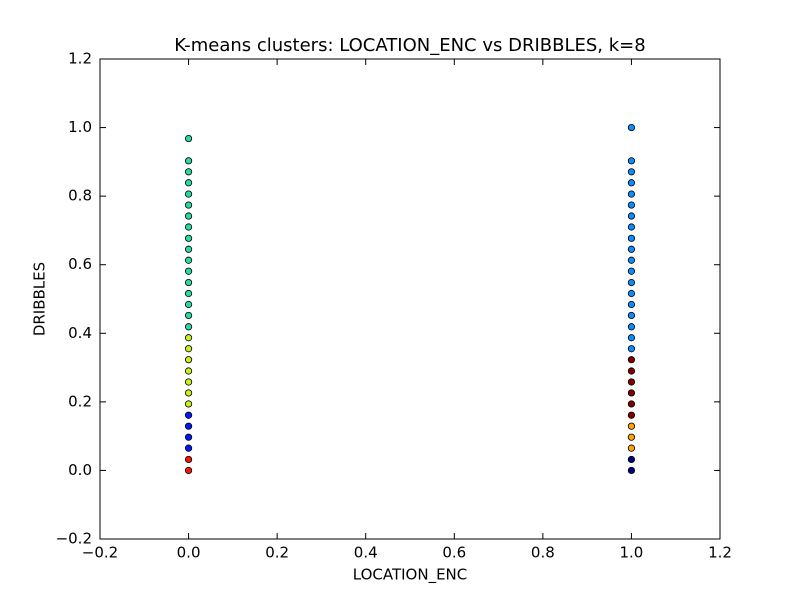  Describe the element at coordinates (454, 553) in the screenshot. I see `x-tick-label: 0.6` at that location.